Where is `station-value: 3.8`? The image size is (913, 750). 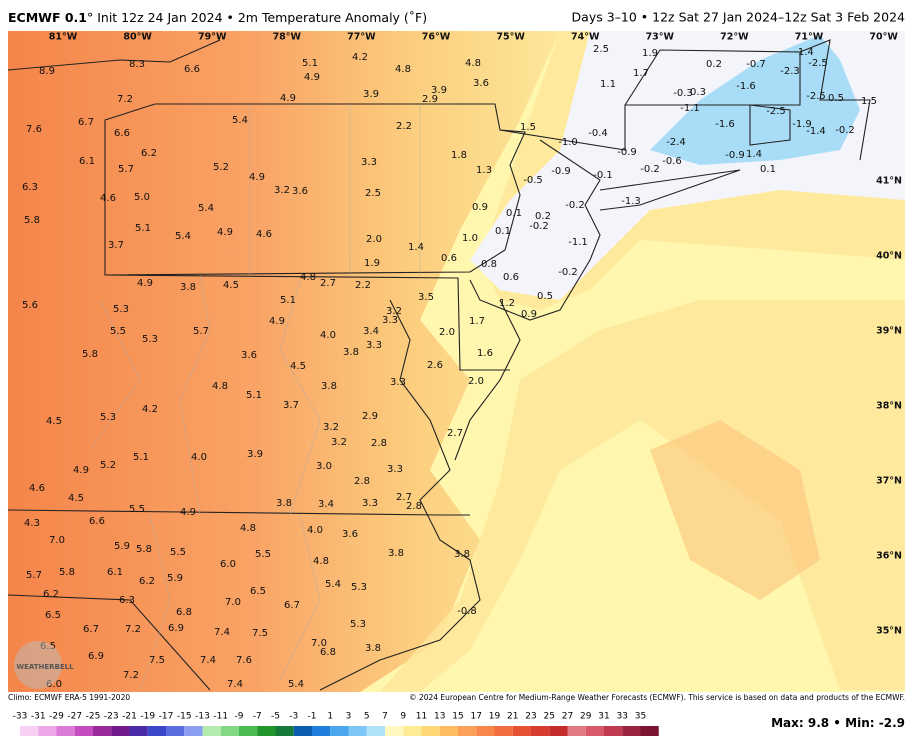 station-value: 3.8 is located at coordinates (396, 553).